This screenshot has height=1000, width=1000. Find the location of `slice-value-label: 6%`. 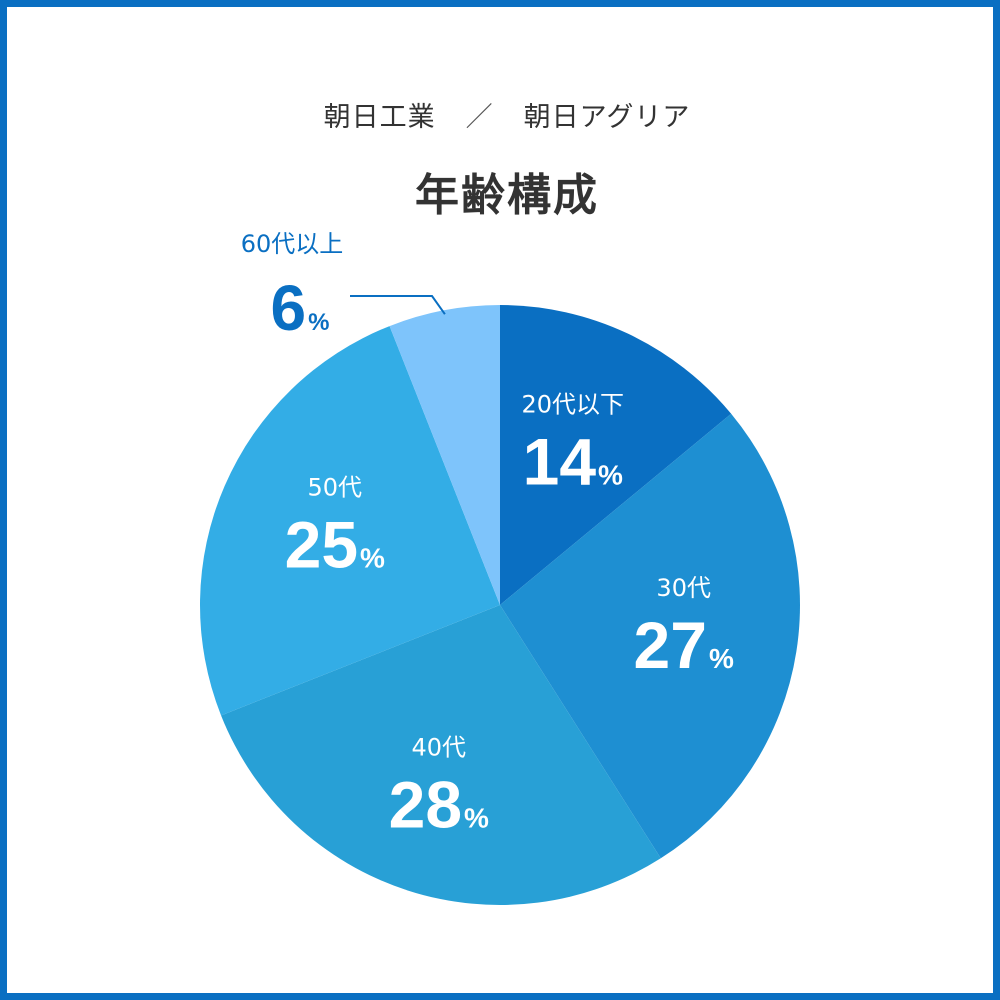

slice-value-label: 6% is located at coordinates (300, 308).